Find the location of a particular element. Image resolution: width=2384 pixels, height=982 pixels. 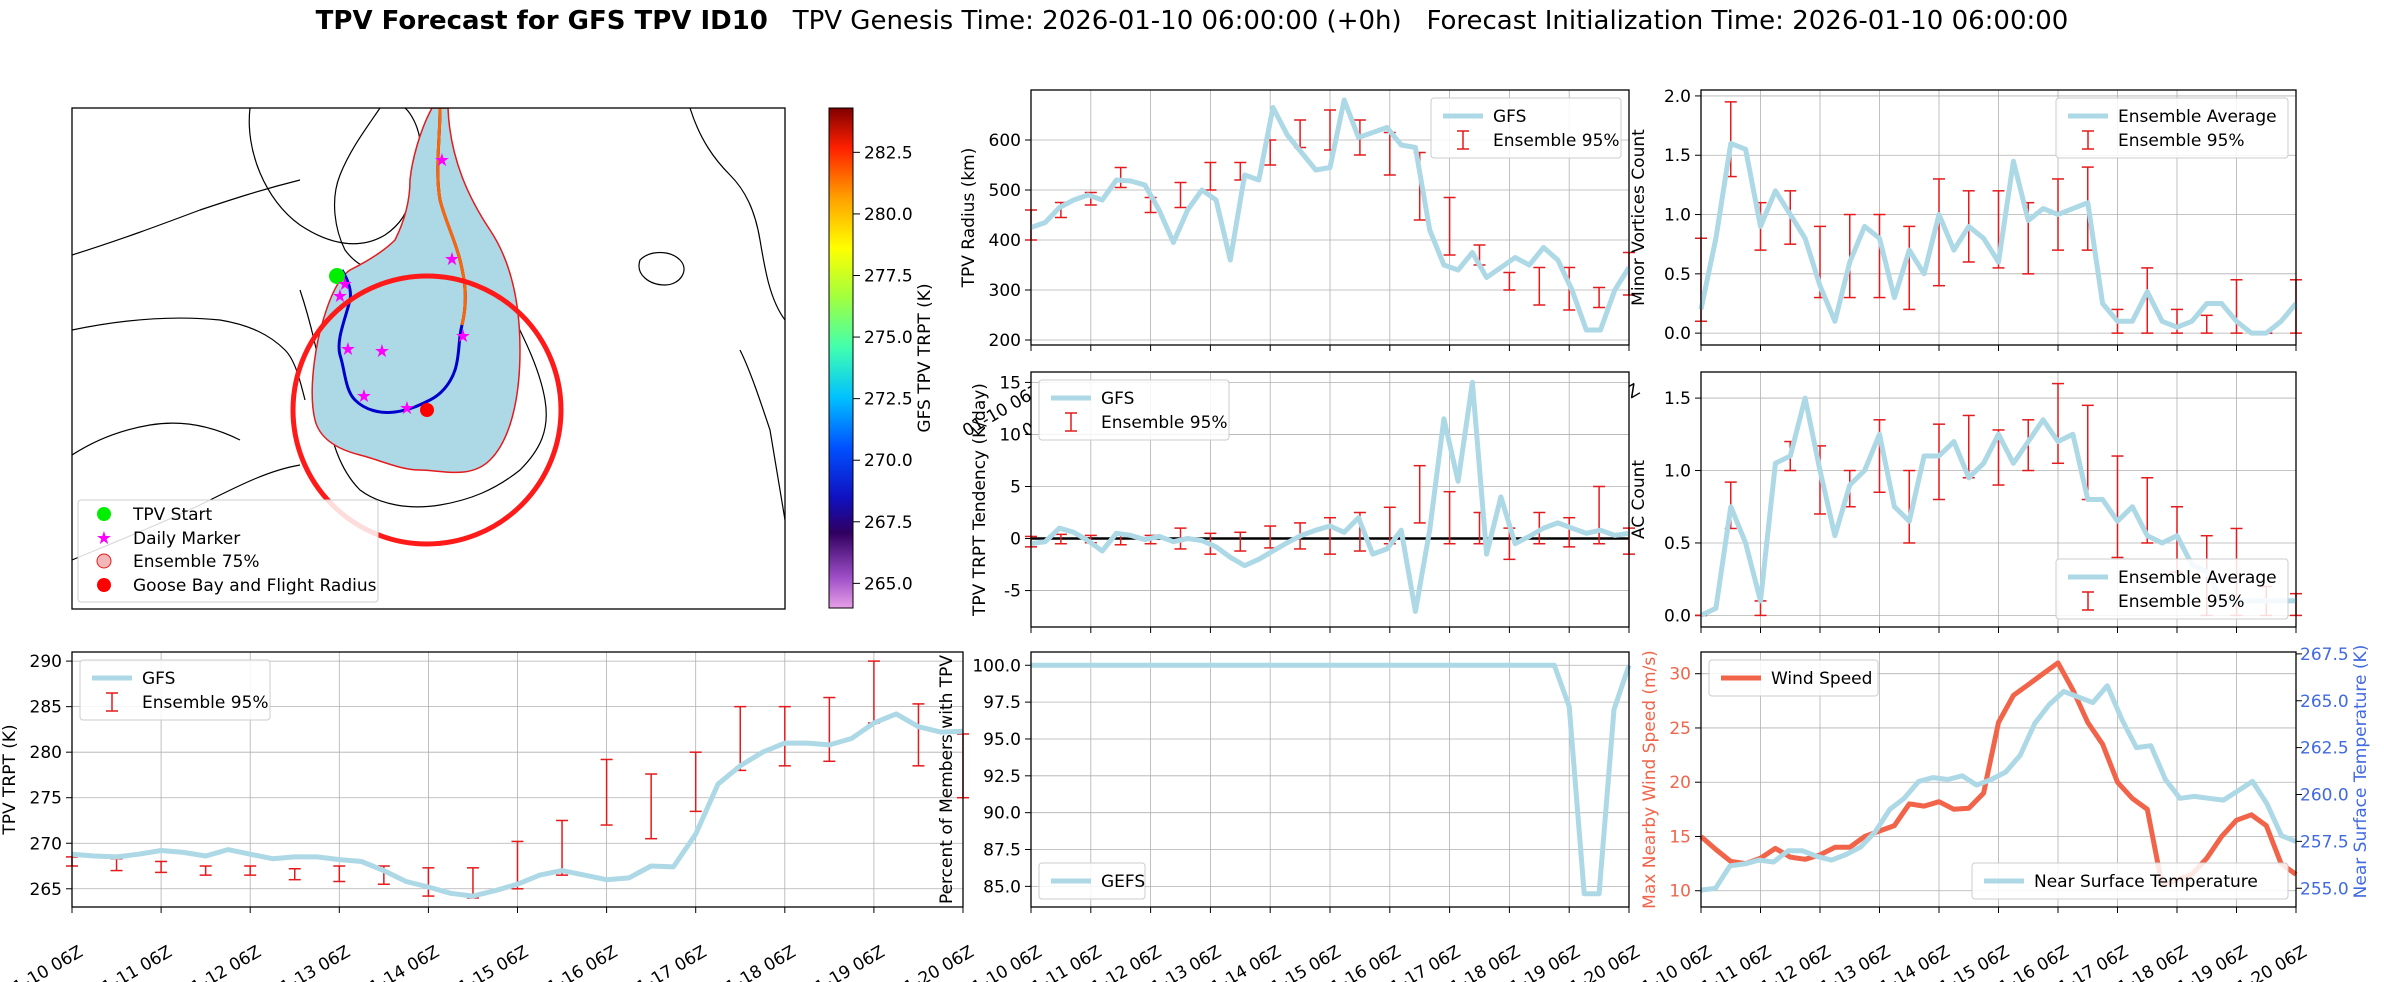

goose-bay-flight-radius is located at coordinates (427, 410).